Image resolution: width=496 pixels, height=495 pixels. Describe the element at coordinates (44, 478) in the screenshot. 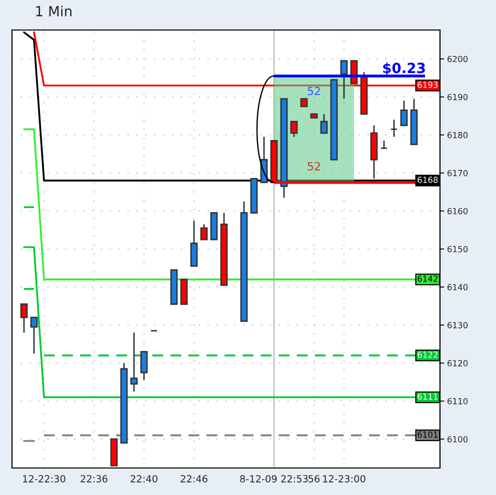

I see `x-tick-label: 12-22:30` at that location.